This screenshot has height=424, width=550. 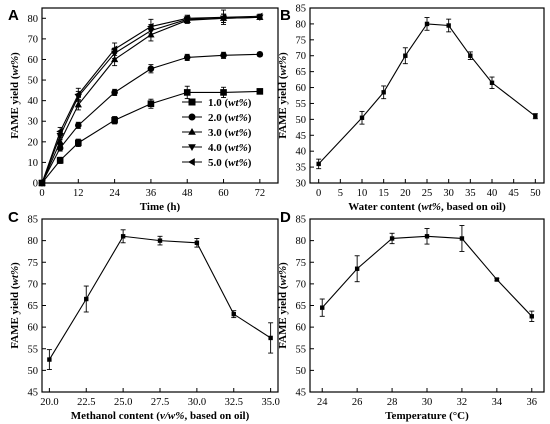 I want to click on x-tick-label: 20.0, so click(x=49, y=402).